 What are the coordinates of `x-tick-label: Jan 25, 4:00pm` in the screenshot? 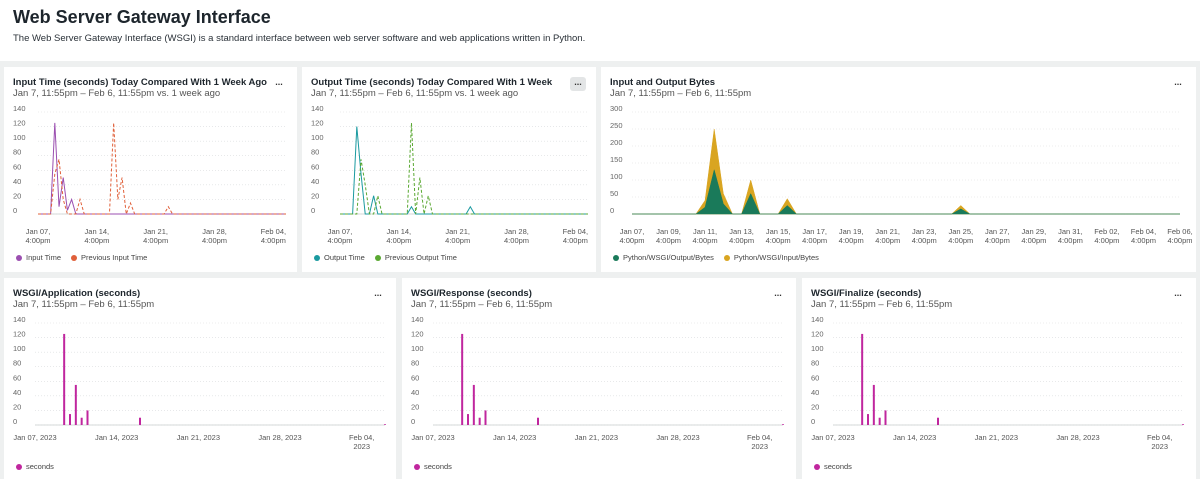 It's located at (961, 236).